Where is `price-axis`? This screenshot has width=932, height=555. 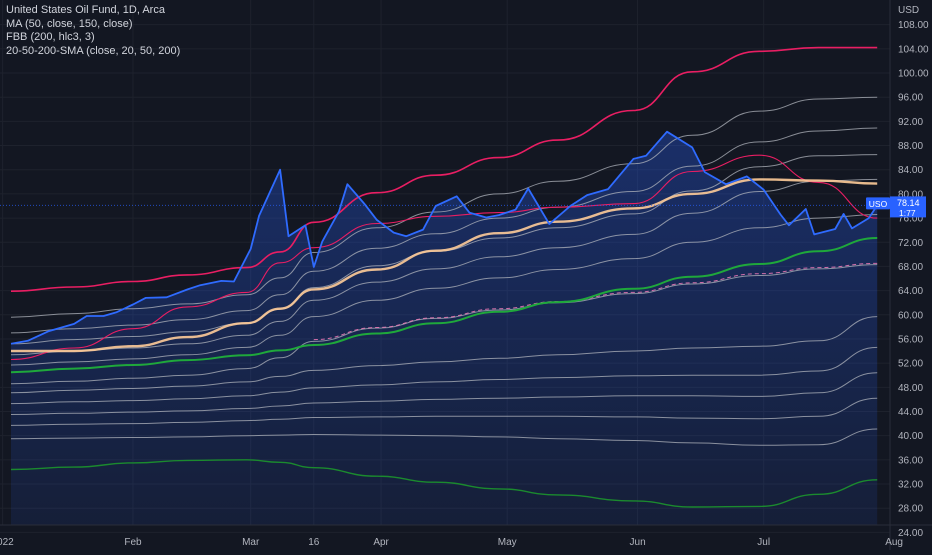 price-axis is located at coordinates (911, 275).